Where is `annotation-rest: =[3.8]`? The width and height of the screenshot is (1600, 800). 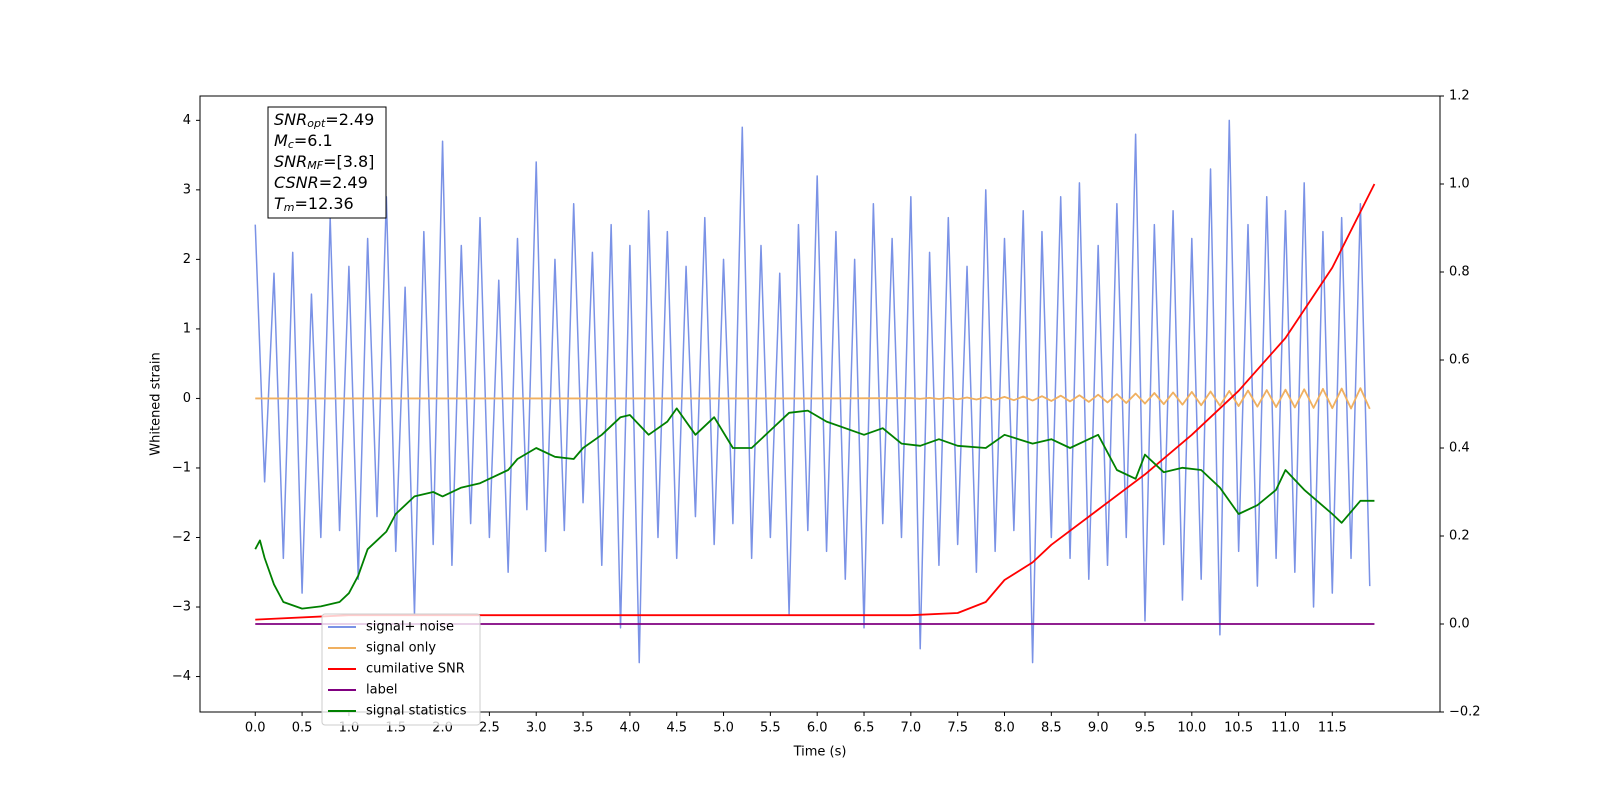
annotation-rest: =[3.8] is located at coordinates (348, 161).